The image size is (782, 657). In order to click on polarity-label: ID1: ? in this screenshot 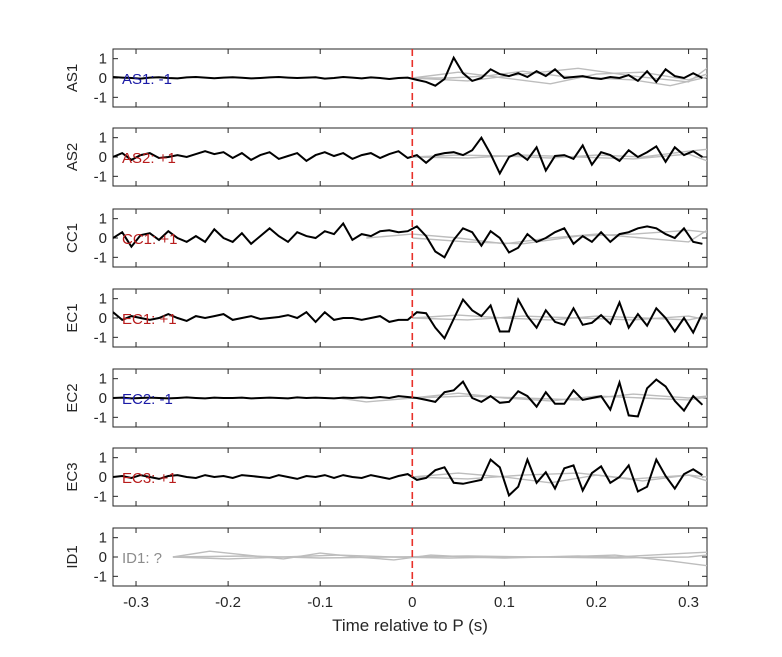, I will do `click(142, 558)`.